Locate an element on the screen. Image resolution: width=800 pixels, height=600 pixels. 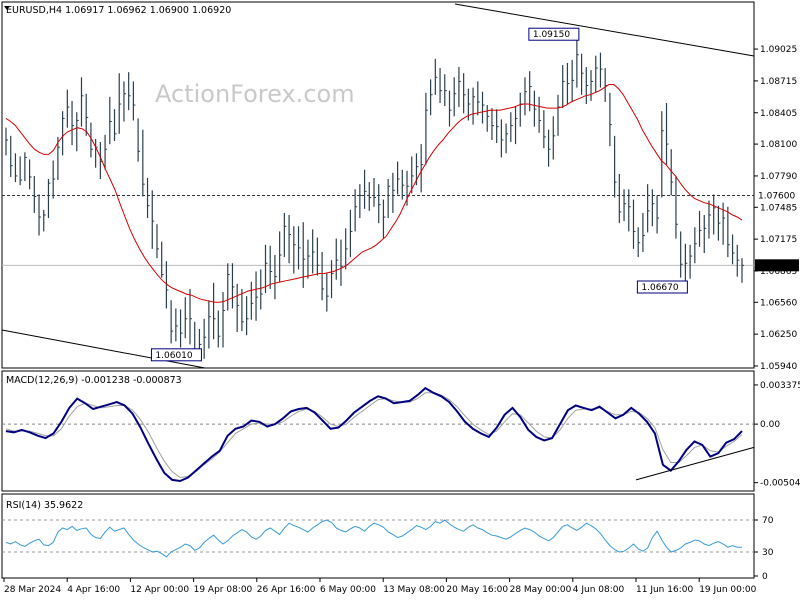
time-tick-label: 12 Apr 00:00 is located at coordinates (159, 590).